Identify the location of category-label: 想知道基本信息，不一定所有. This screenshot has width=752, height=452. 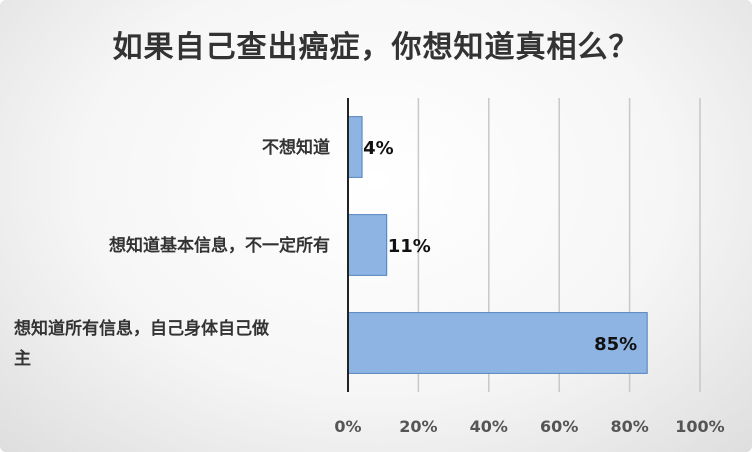
(219, 245).